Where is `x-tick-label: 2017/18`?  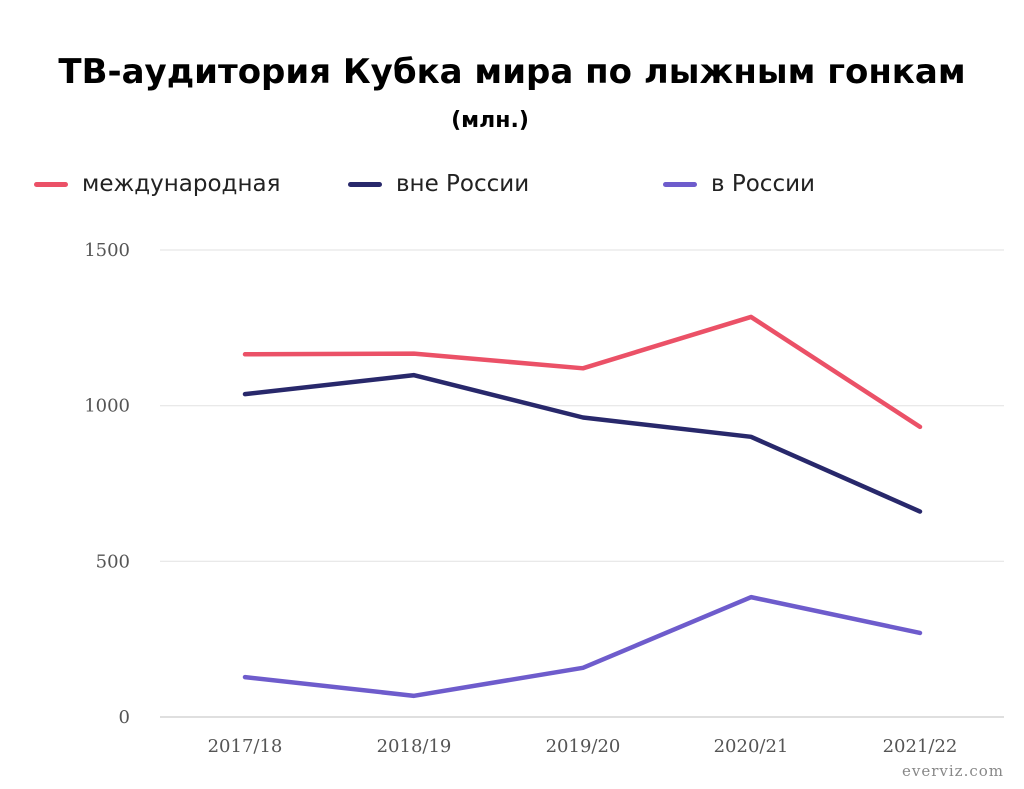
x-tick-label: 2017/18 is located at coordinates (245, 746).